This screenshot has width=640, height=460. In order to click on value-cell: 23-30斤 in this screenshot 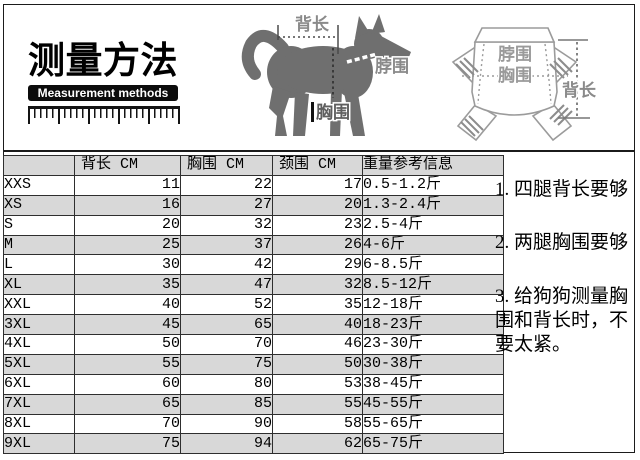, I will do `click(433, 344)`.